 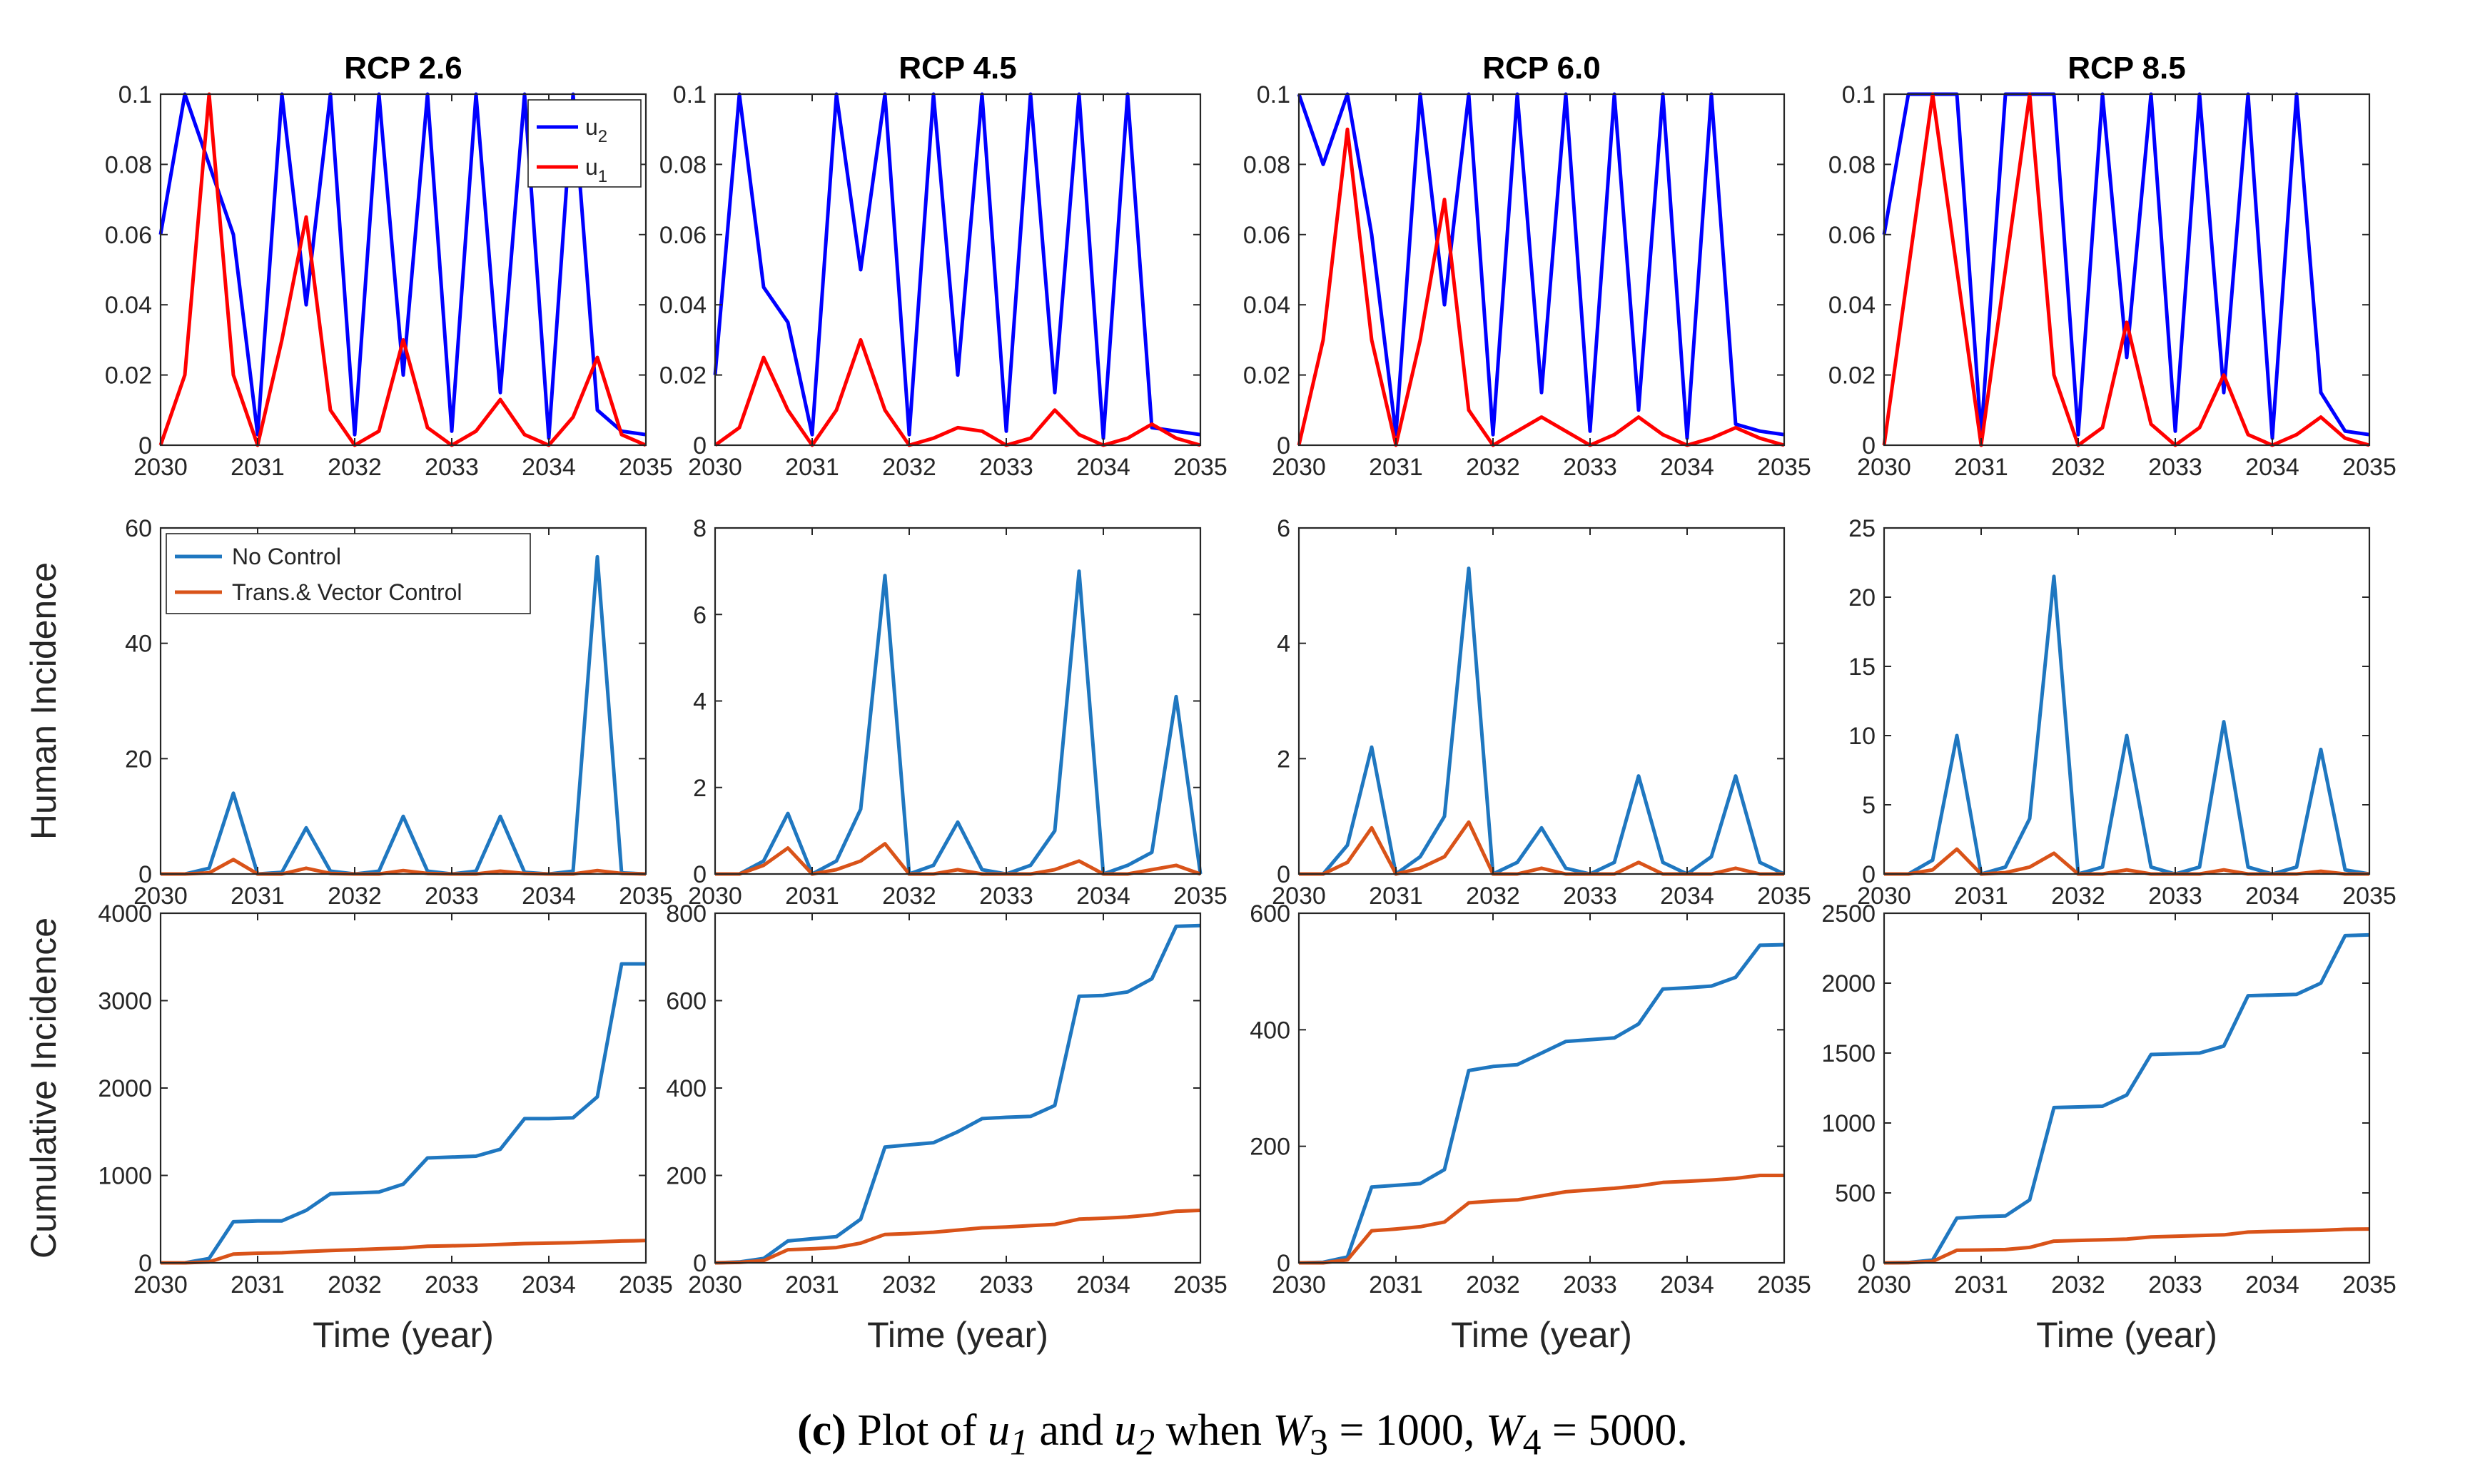 I want to click on series-line-r1-c1-u2, so click(x=402, y=266).